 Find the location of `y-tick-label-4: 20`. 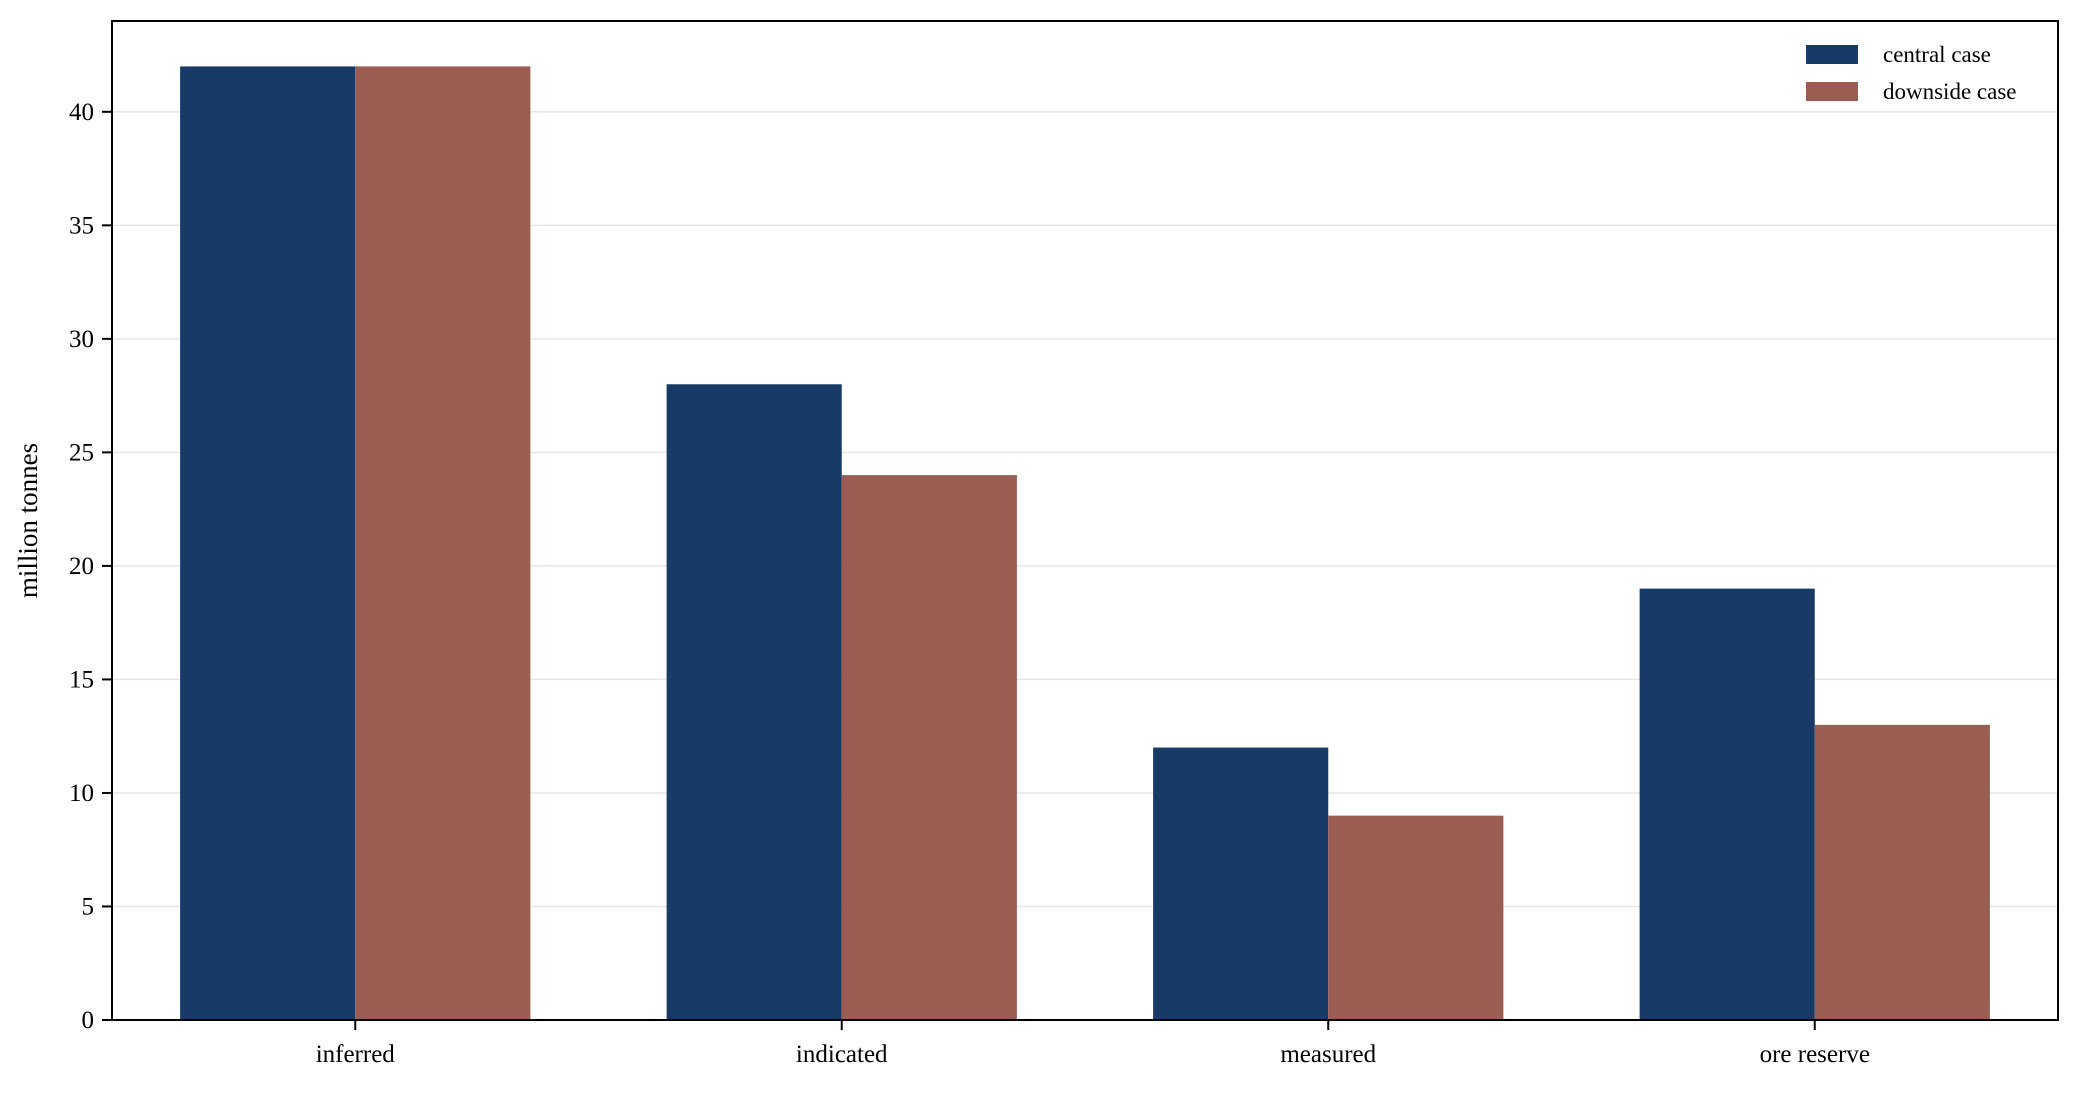

y-tick-label-4: 20 is located at coordinates (81, 566).